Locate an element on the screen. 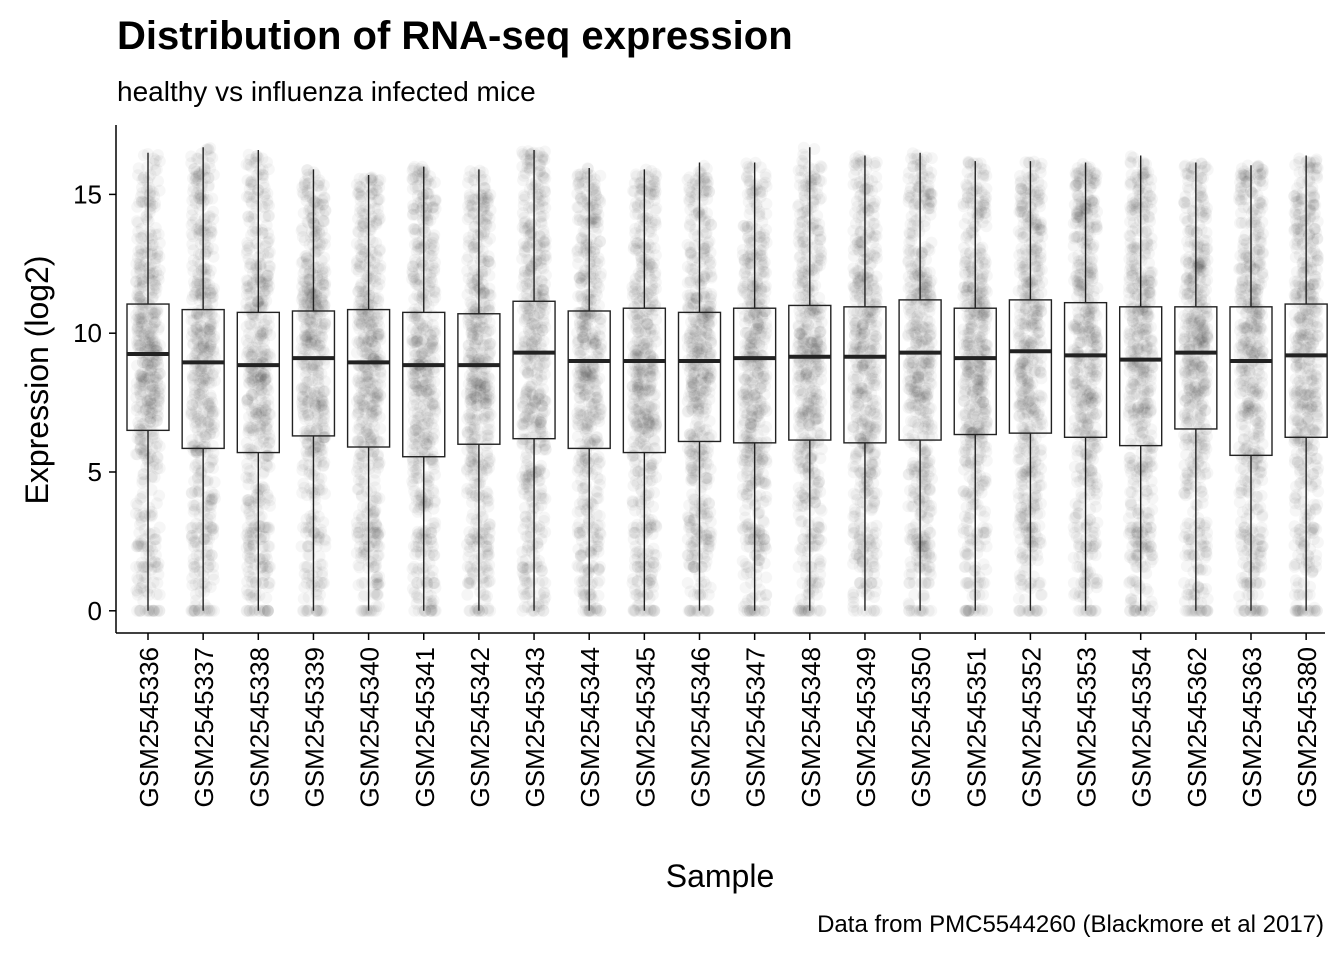  chart-subtitle: healthy vs influenza infected mice is located at coordinates (326, 91).